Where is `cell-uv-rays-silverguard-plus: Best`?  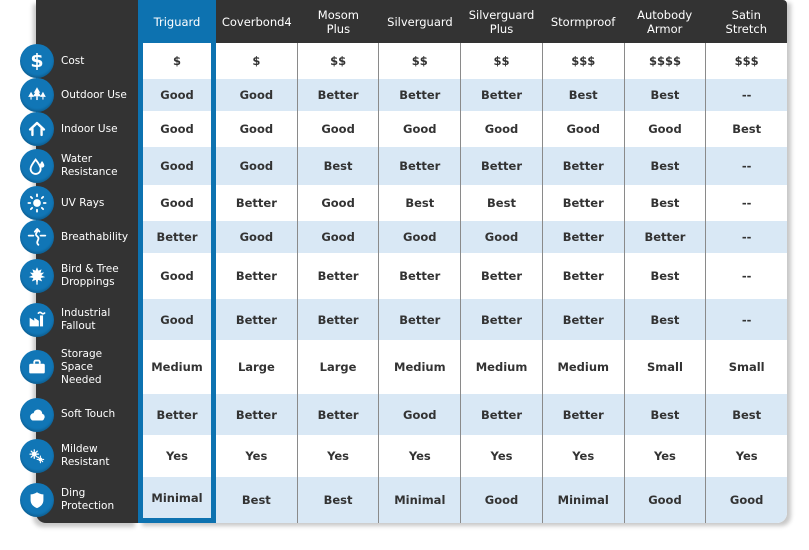
cell-uv-rays-silverguard-plus: Best is located at coordinates (501, 203).